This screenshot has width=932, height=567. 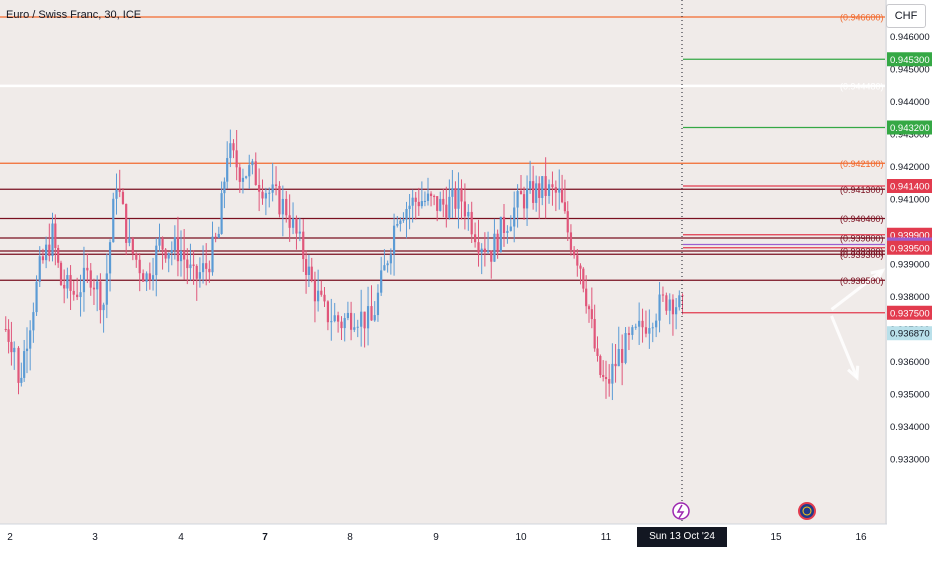 I want to click on time-tick-8: 15, so click(x=776, y=537).